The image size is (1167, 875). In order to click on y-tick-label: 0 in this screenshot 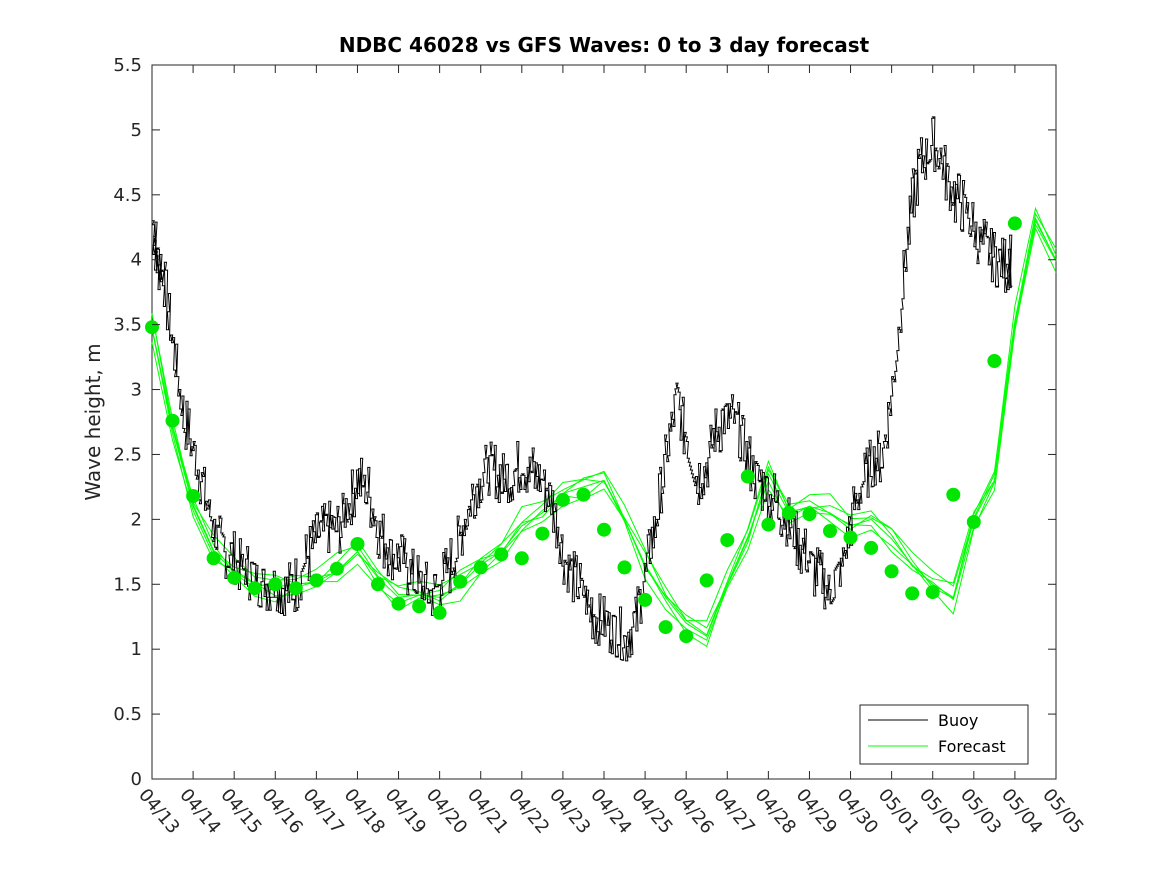, I will do `click(136, 779)`.